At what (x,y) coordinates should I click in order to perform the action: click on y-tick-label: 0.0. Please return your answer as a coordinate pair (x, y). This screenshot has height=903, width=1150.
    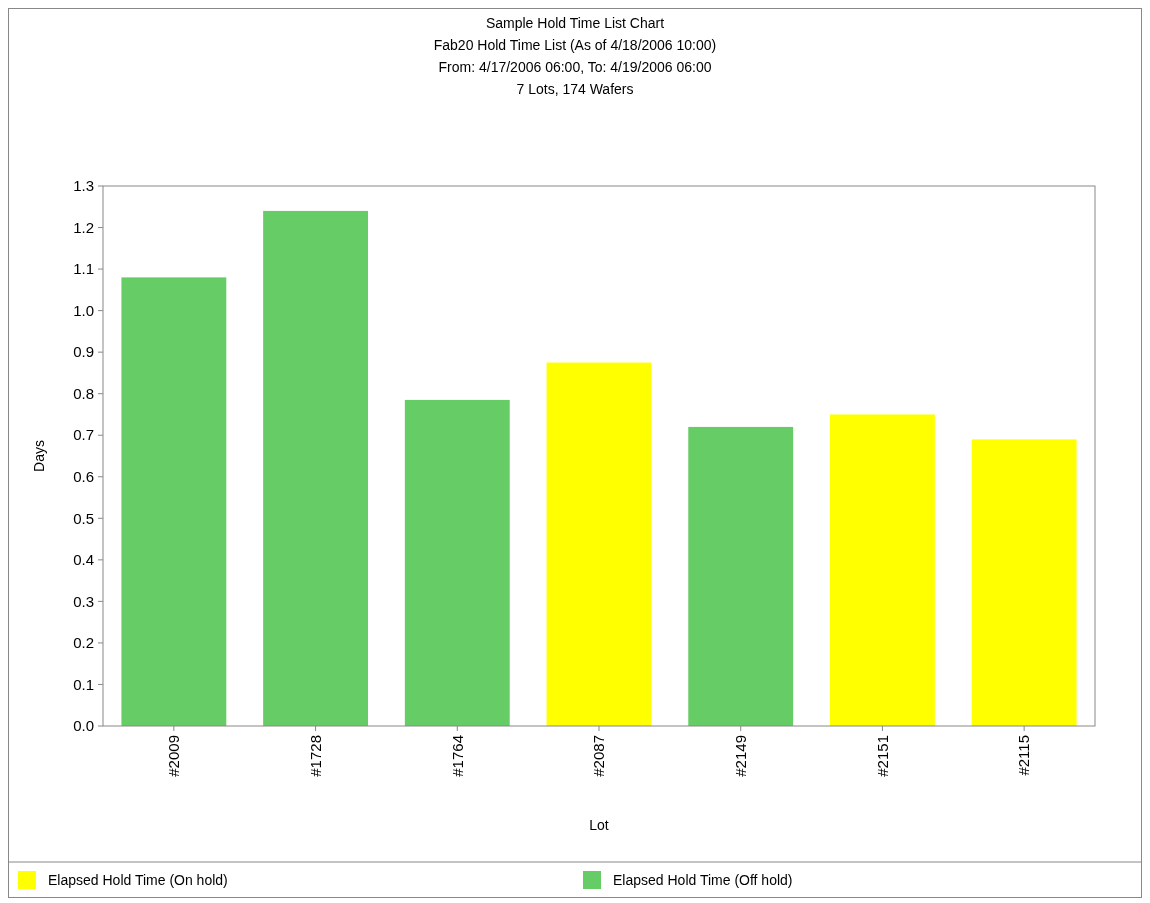
    Looking at the image, I should click on (83, 726).